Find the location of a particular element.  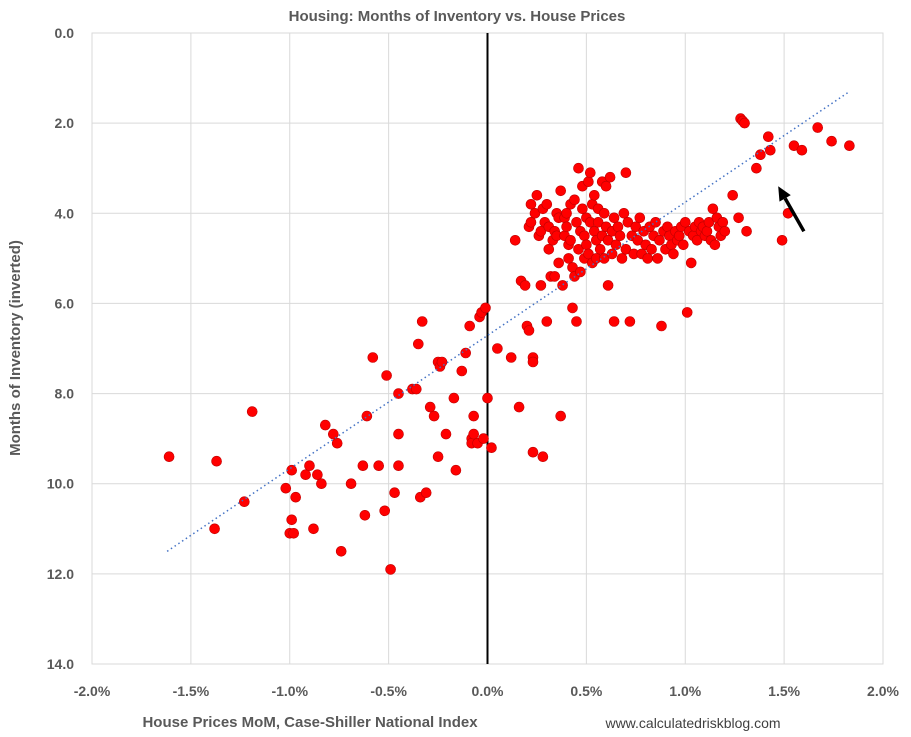

y-tick-label: 12.0 is located at coordinates (60, 574).